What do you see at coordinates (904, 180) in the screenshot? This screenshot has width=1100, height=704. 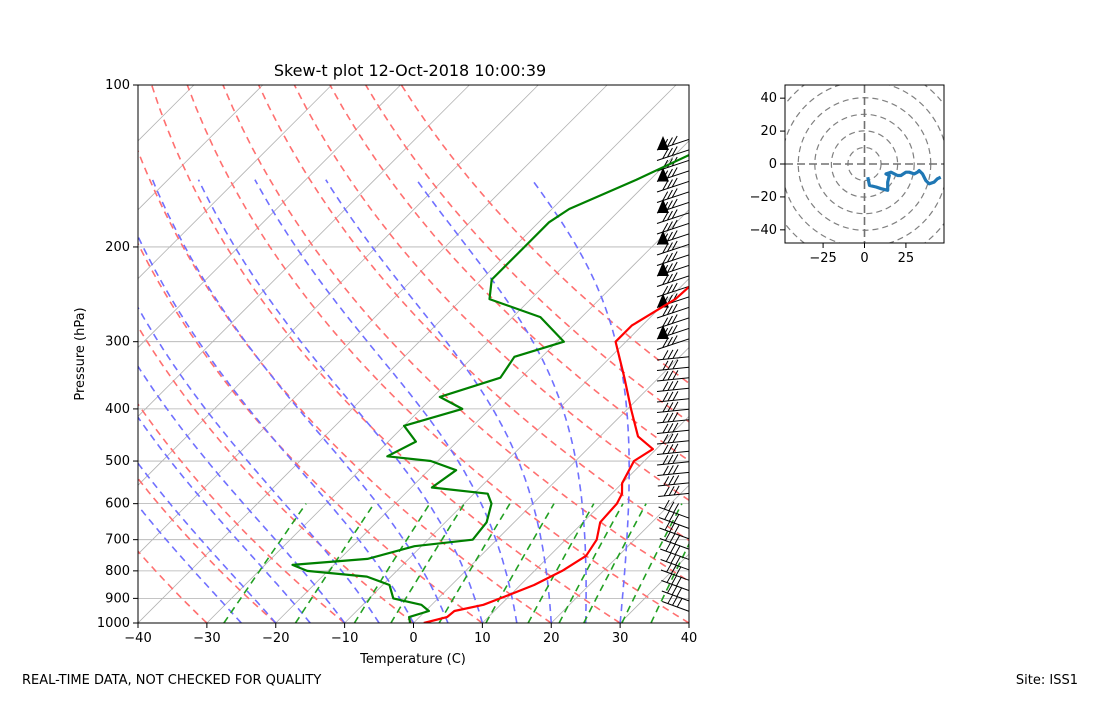 I see `hodograph-line` at bounding box center [904, 180].